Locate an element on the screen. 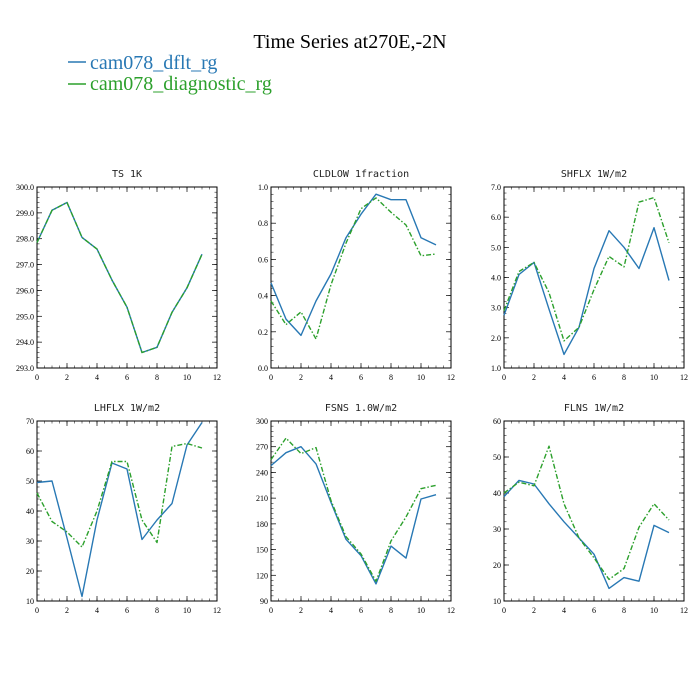  panel-3: LHFLX 1W/m2 0 2 4 6 8 10 12 10 20 30 40 50 60 70 is located at coordinates (123, 509).